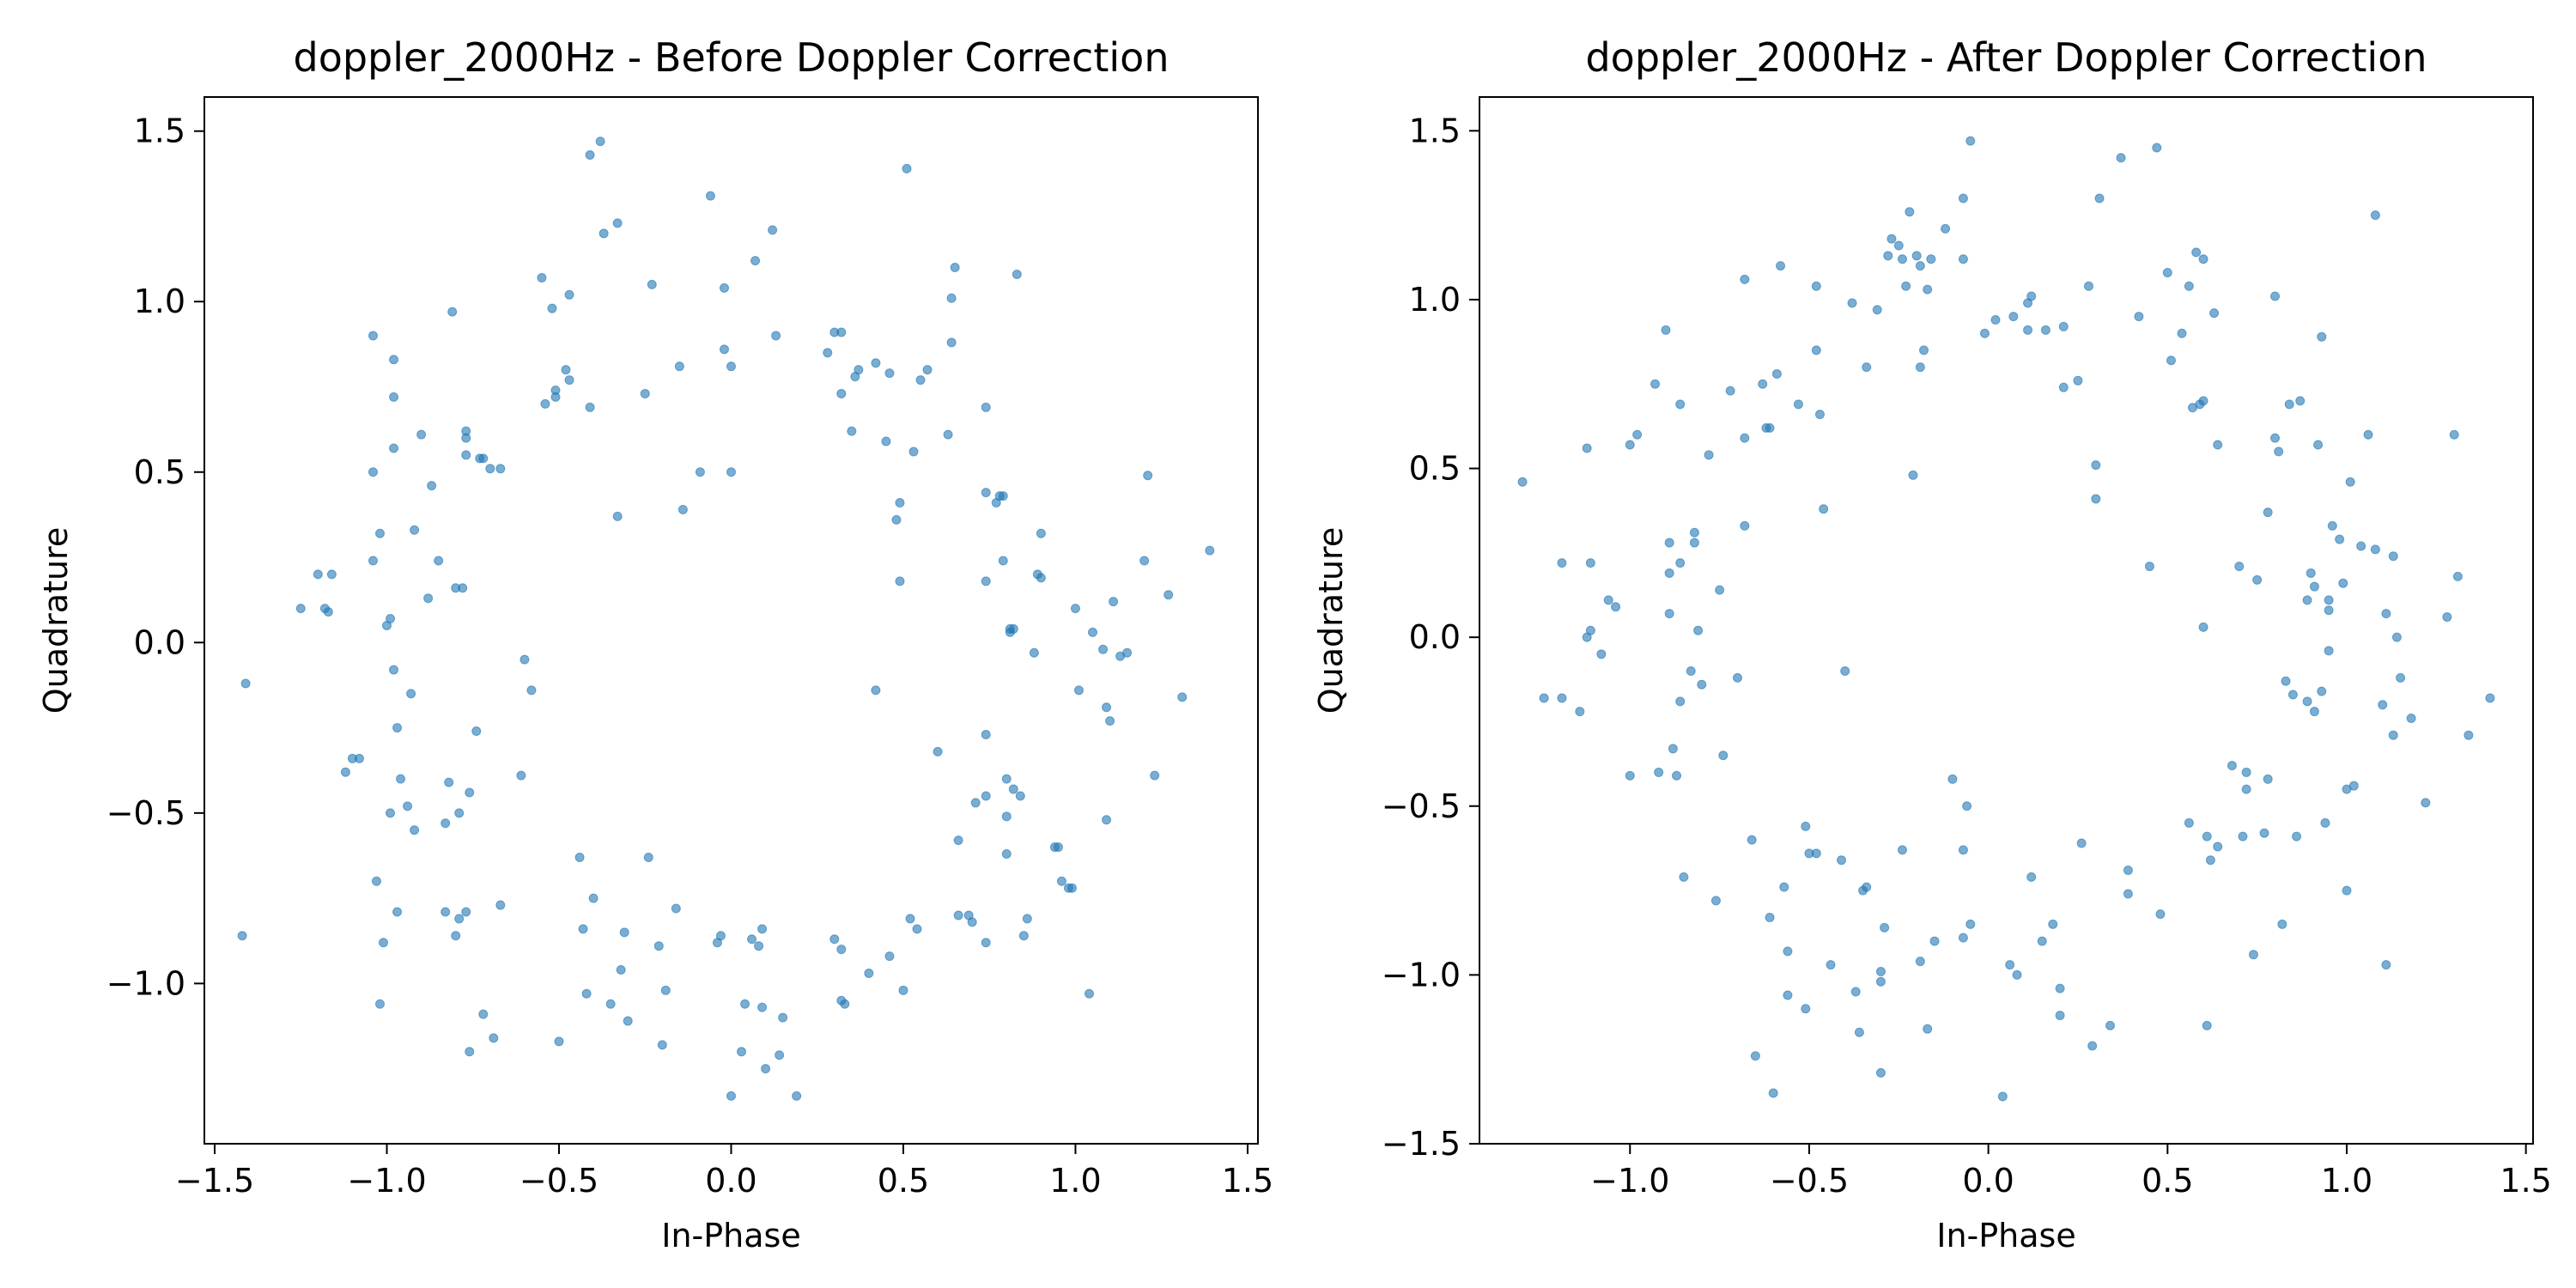 The width and height of the screenshot is (2576, 1288). Describe the element at coordinates (1075, 1181) in the screenshot. I see `left-x-tick-label: 1.0` at that location.